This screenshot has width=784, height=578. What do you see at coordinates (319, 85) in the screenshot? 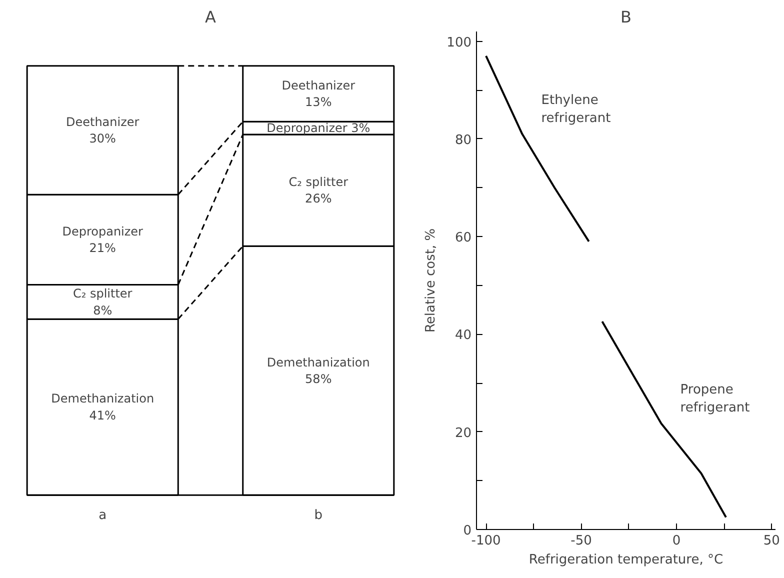
I see `series-label: Deethanizer` at bounding box center [319, 85].